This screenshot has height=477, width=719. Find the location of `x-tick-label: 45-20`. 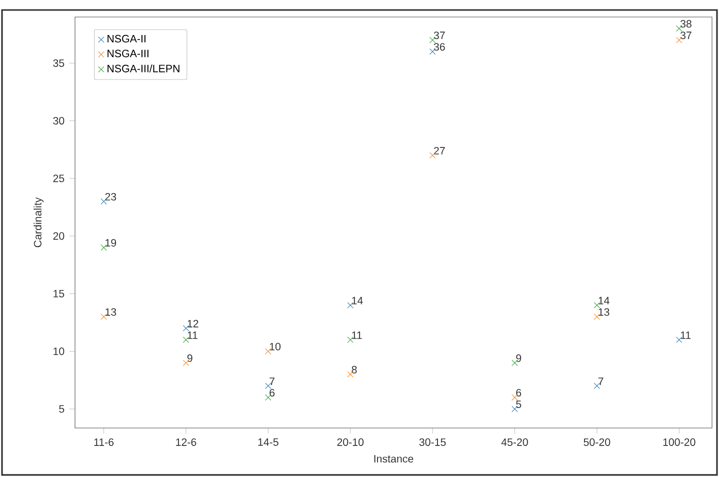

x-tick-label: 45-20 is located at coordinates (514, 442).